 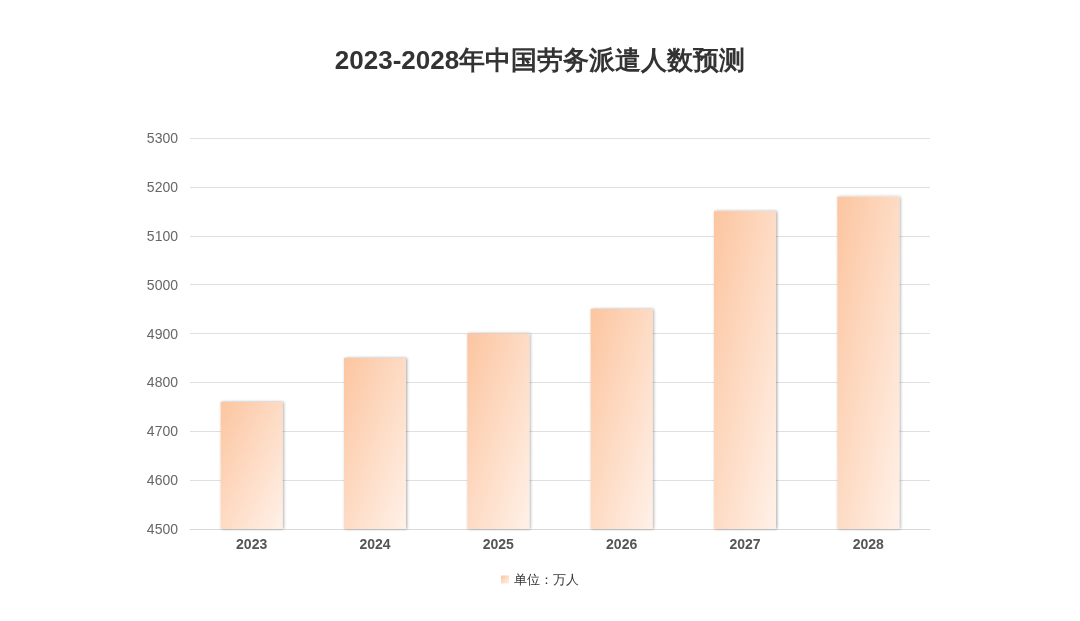 I want to click on x-tick-label: 2028, so click(x=868, y=544).